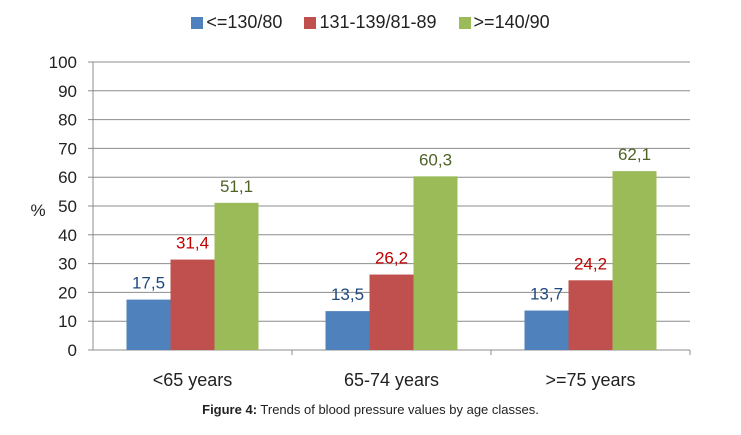 The image size is (741, 435). What do you see at coordinates (67, 206) in the screenshot?
I see `y-tick-label-50: 50` at bounding box center [67, 206].